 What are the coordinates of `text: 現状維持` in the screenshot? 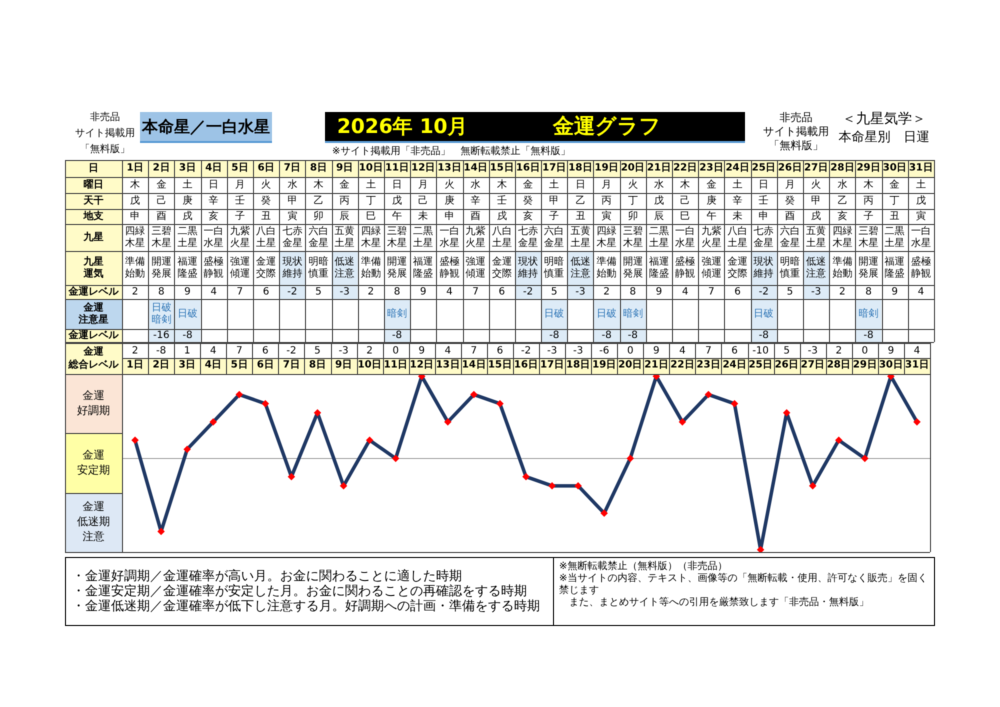 It's located at (528, 268).